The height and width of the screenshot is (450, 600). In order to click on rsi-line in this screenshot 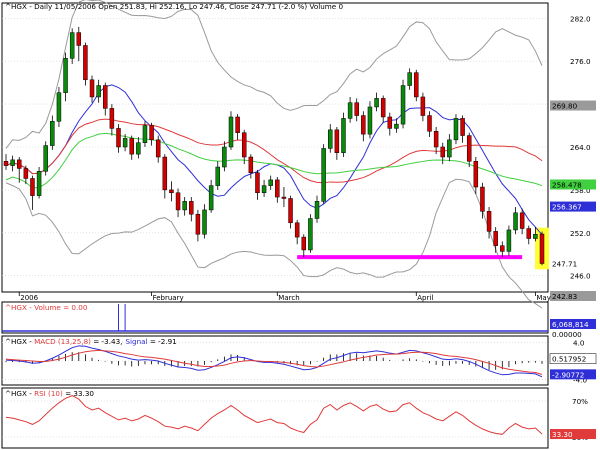, I will do `click(274, 415)`.